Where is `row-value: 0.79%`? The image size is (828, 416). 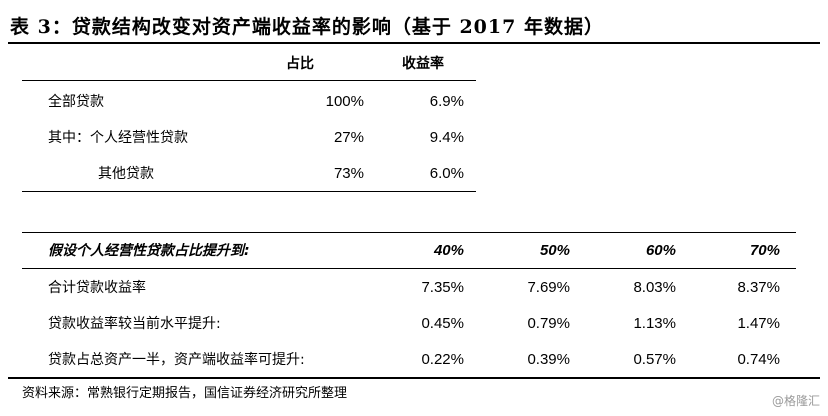 row-value: 0.79% is located at coordinates (548, 323).